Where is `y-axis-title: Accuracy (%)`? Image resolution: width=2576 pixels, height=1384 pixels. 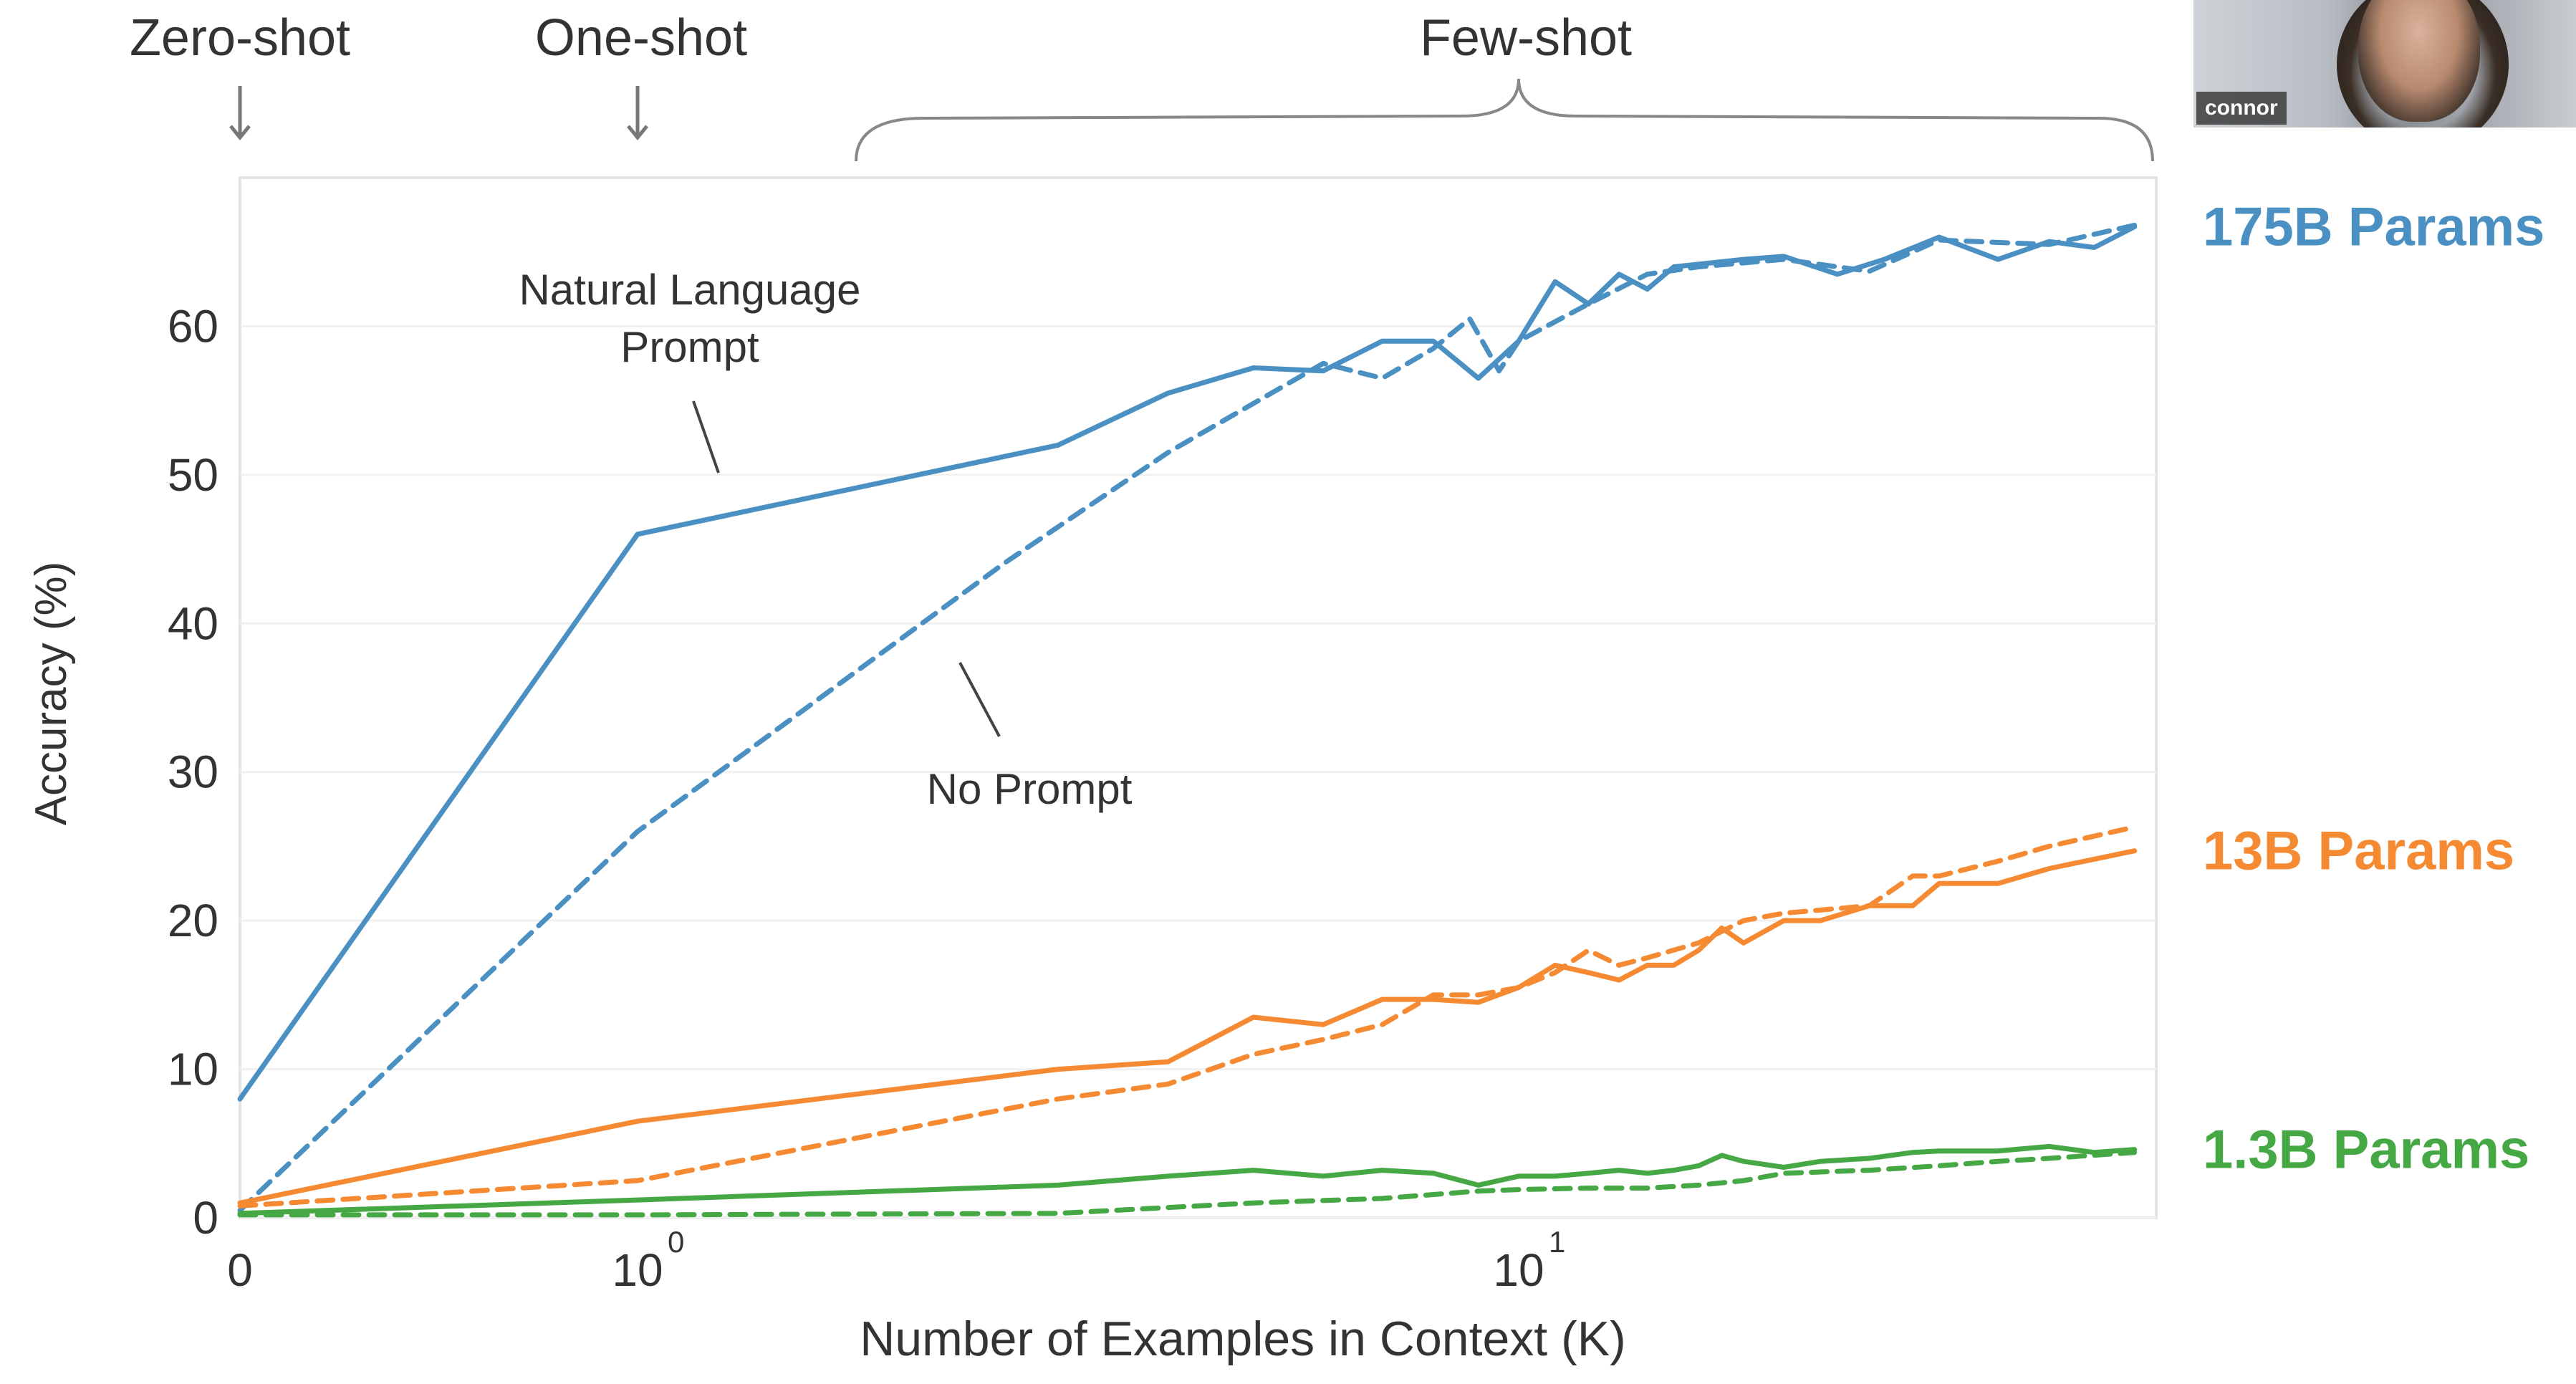 y-axis-title: Accuracy (%) is located at coordinates (51, 694).